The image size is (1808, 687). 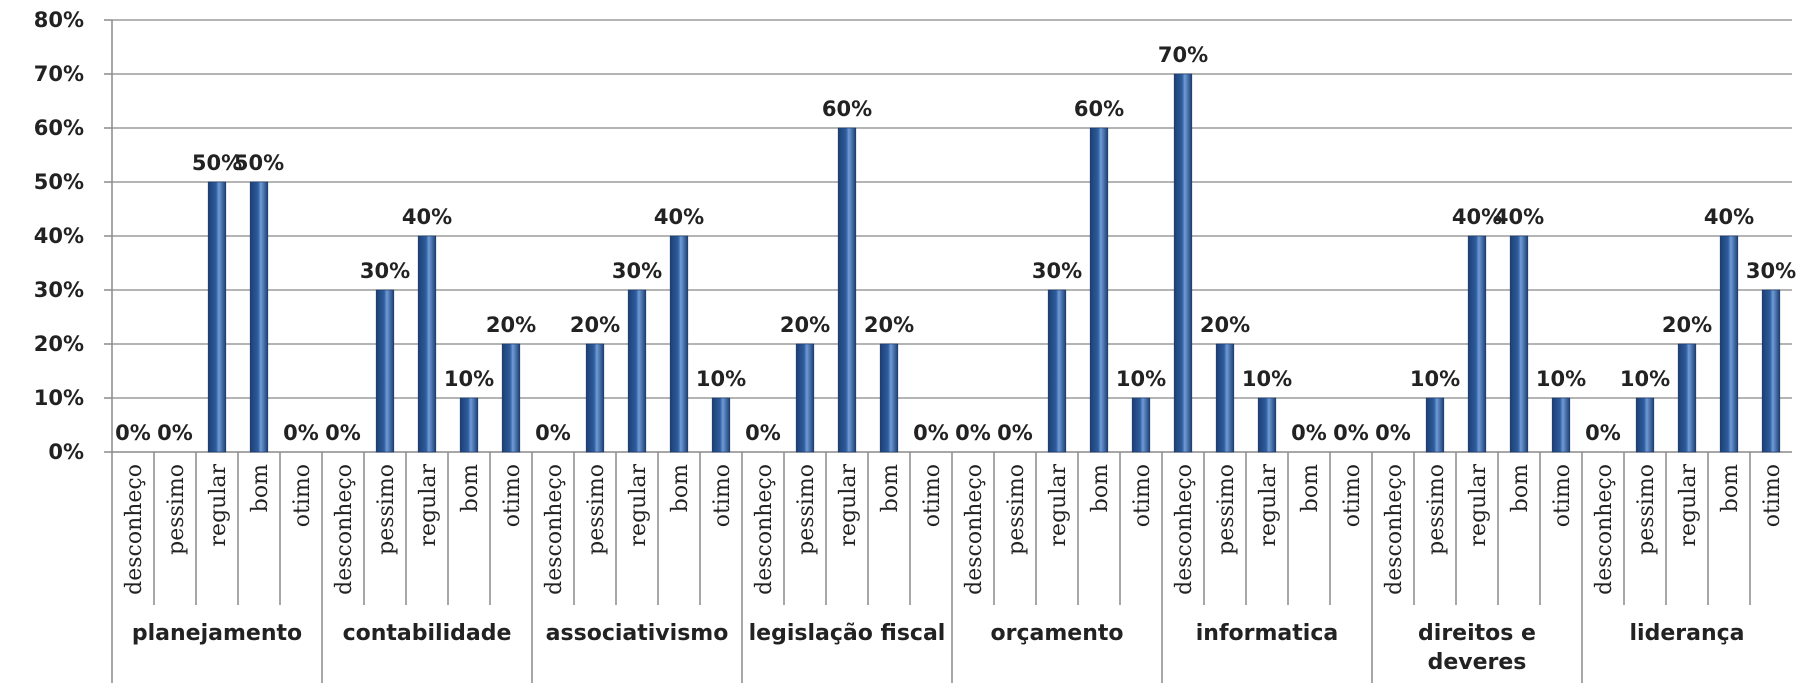 I want to click on y-tick-label: 10%, so click(x=59, y=398).